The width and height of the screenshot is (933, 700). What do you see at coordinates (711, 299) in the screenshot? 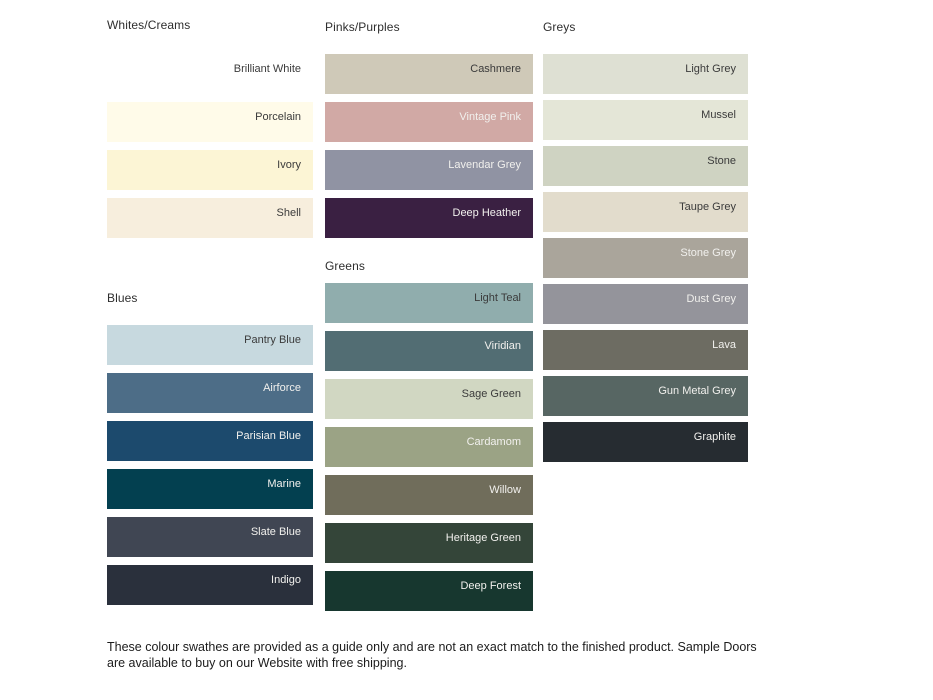
I see `swatch-label: Dust Grey` at bounding box center [711, 299].